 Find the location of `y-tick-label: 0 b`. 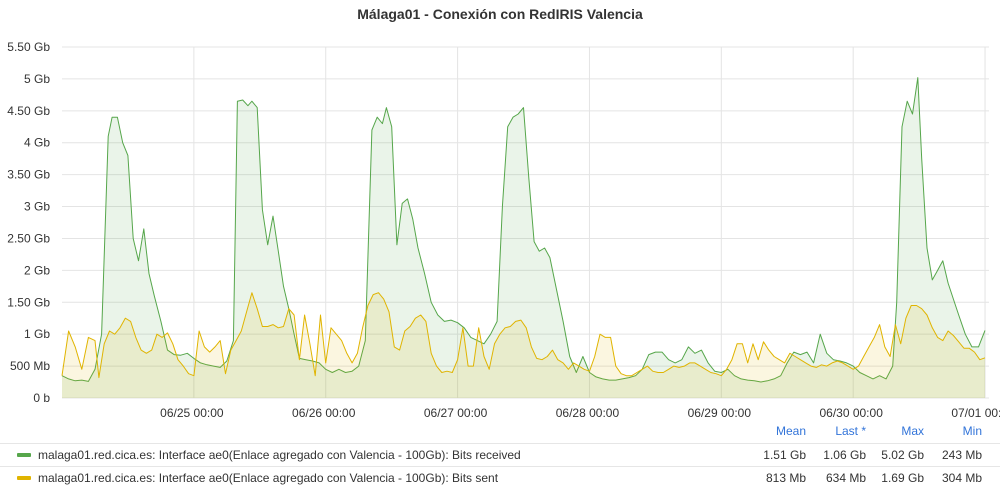

y-tick-label: 0 b is located at coordinates (41, 398).